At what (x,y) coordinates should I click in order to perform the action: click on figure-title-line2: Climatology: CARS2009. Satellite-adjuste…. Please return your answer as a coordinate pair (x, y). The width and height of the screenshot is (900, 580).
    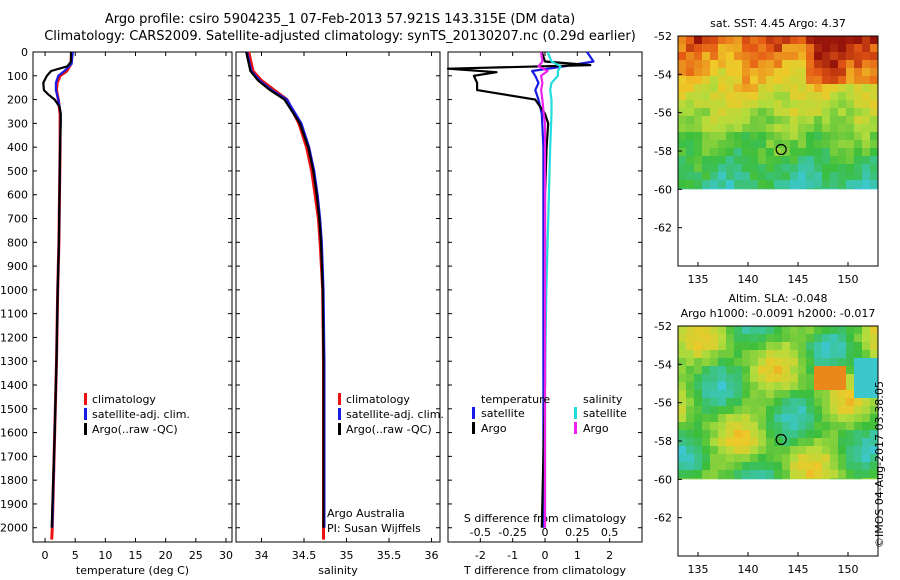
    Looking at the image, I should click on (340, 36).